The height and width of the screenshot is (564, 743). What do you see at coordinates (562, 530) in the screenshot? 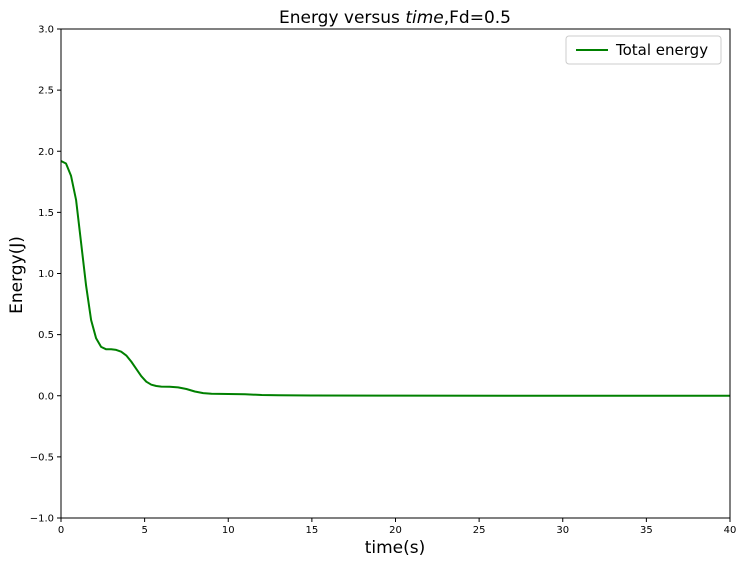
I see `x-tick-label: 30` at bounding box center [562, 530].